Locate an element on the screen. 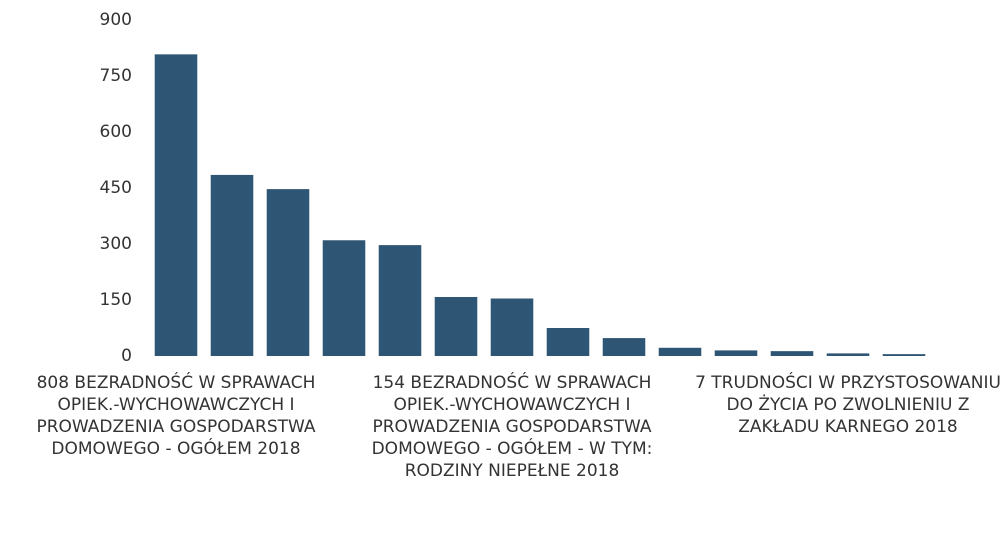  y-tick-label: 600 is located at coordinates (116, 132).